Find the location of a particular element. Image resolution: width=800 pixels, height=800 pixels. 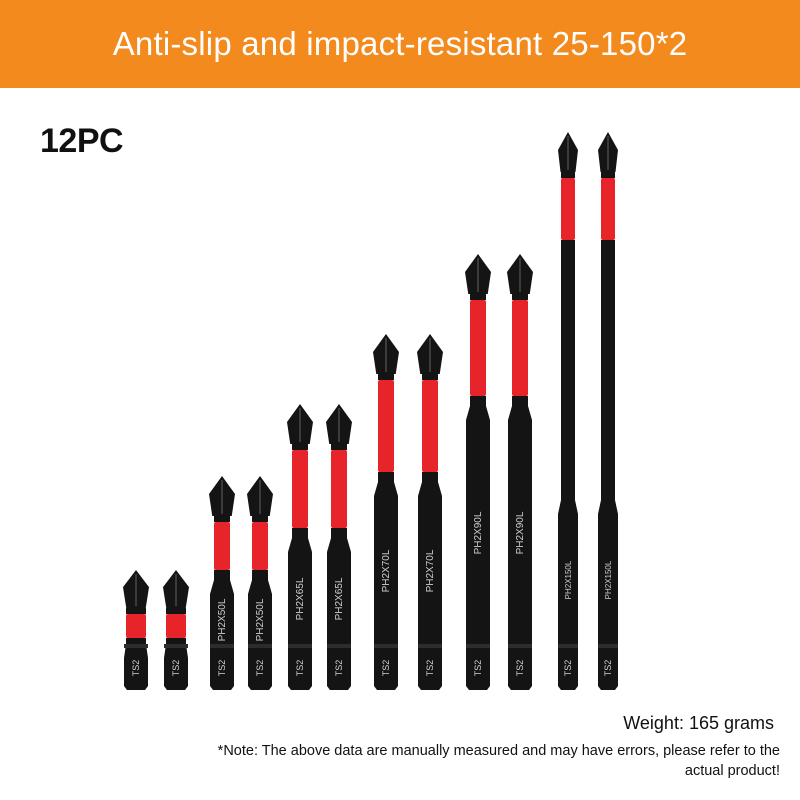

screwdriver-bit-2: TS2 is located at coordinates (176, 630).